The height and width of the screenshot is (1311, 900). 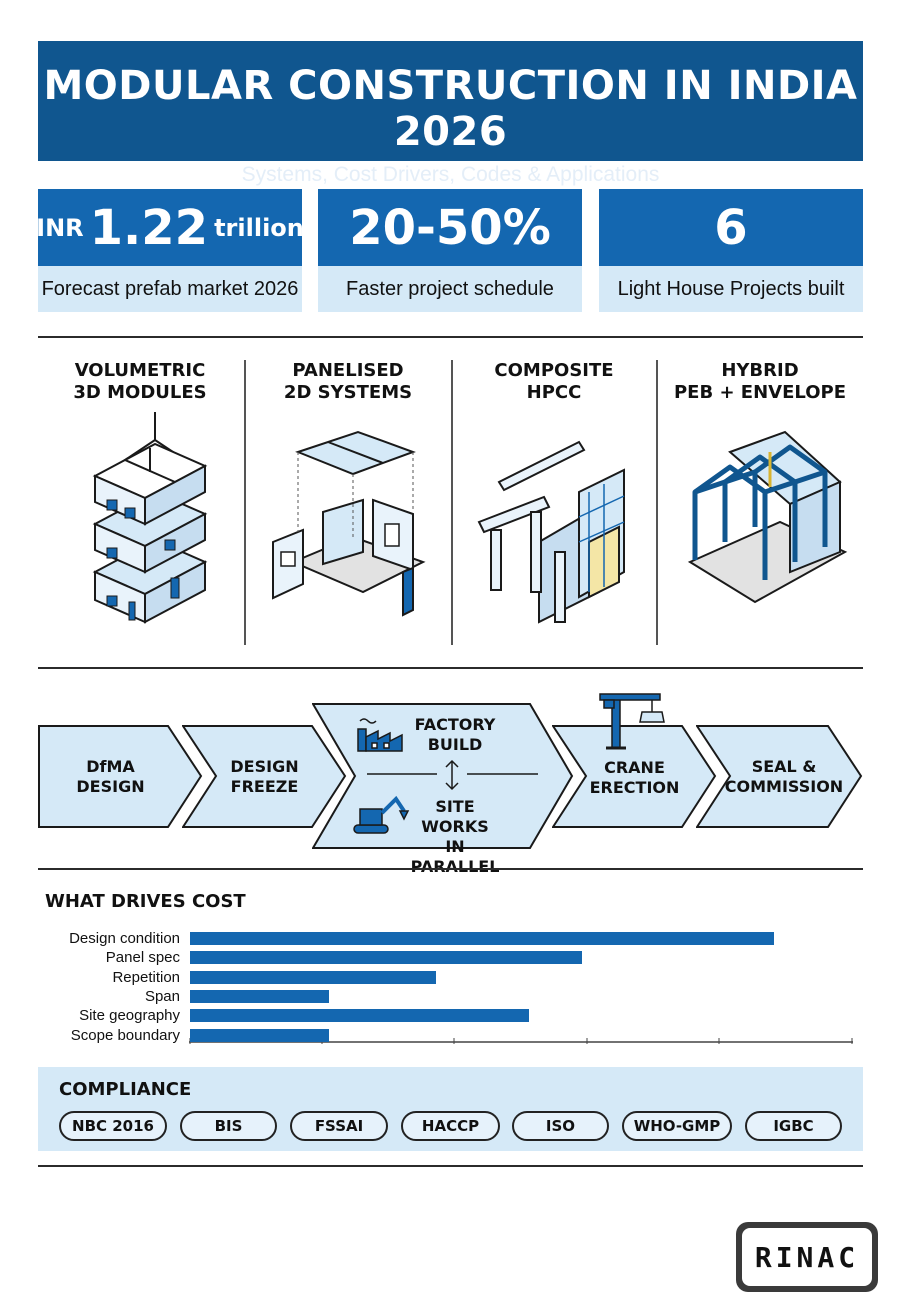 I want to click on stat-card-schedule: 20-50% Faster project schedule, so click(x=450, y=250).